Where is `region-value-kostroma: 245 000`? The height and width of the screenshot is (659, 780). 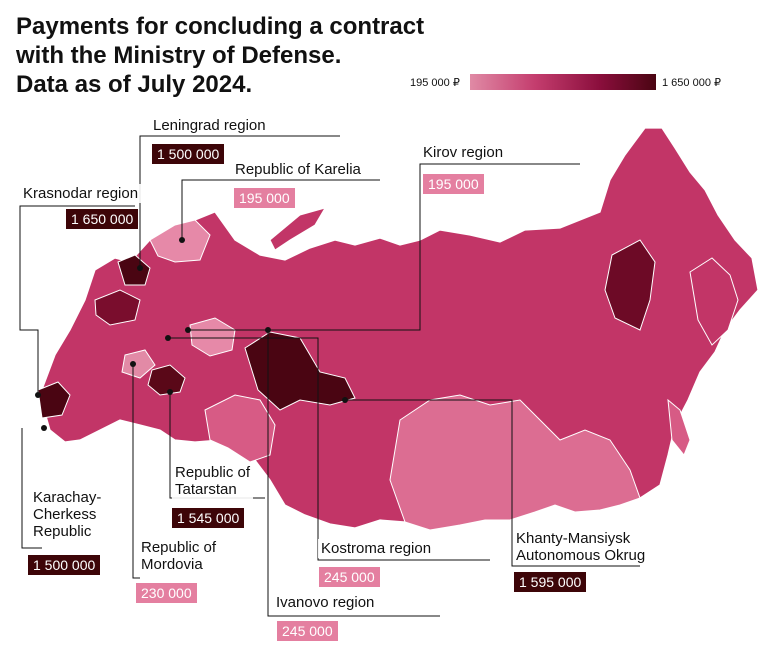
region-value-kostroma: 245 000 is located at coordinates (349, 577).